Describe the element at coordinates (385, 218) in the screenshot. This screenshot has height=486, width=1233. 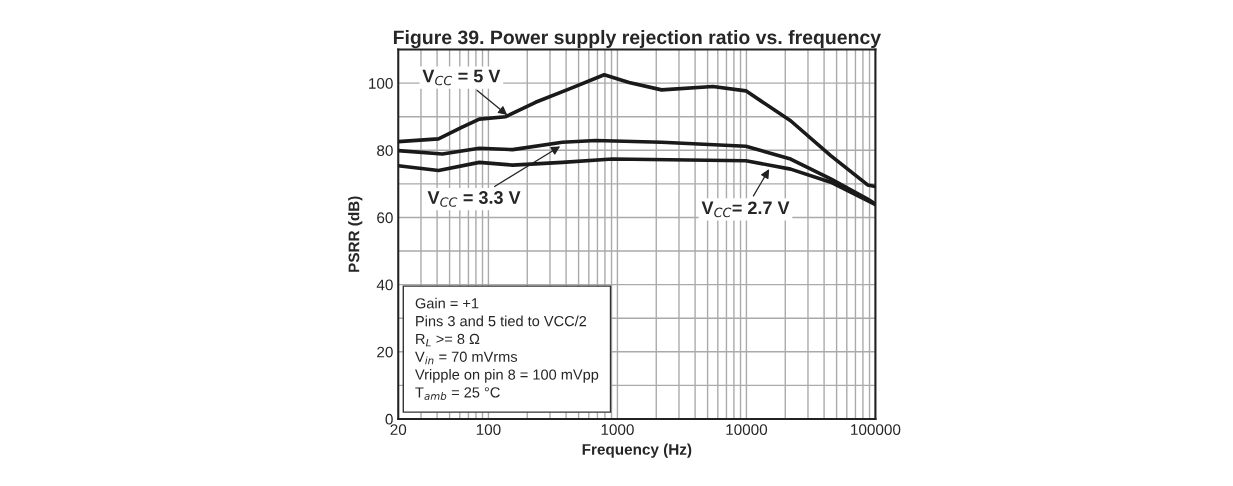
I see `y-tick-label: 60` at that location.